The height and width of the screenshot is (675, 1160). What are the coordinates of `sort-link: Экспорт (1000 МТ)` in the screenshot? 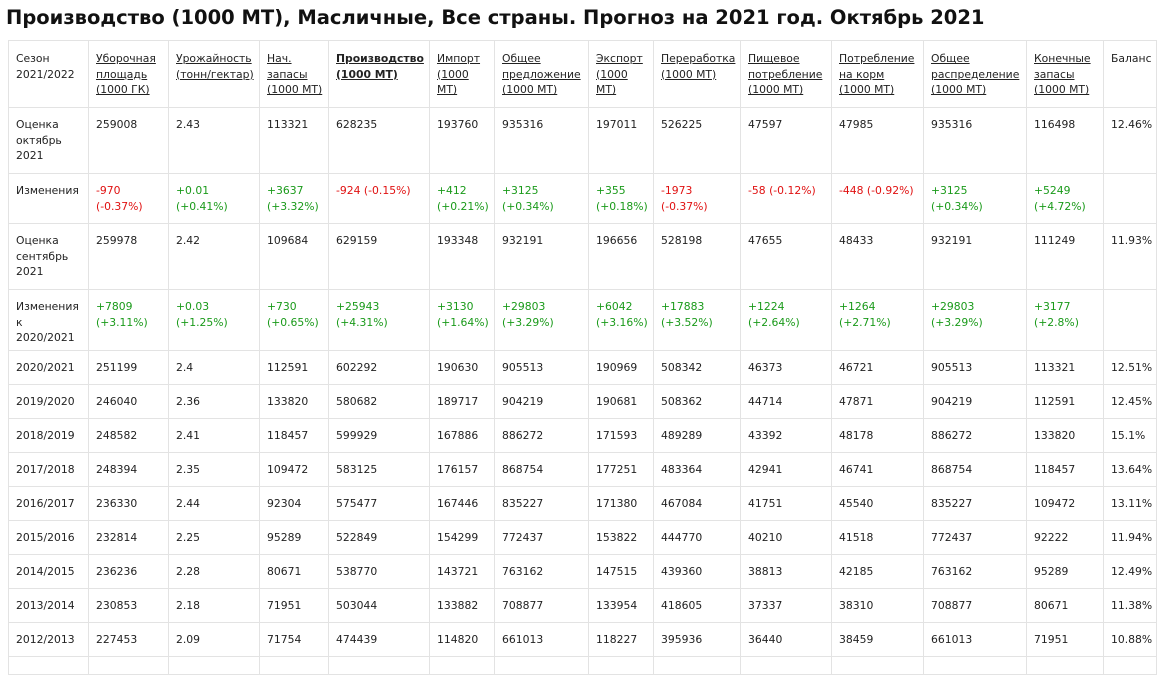 It's located at (619, 74).